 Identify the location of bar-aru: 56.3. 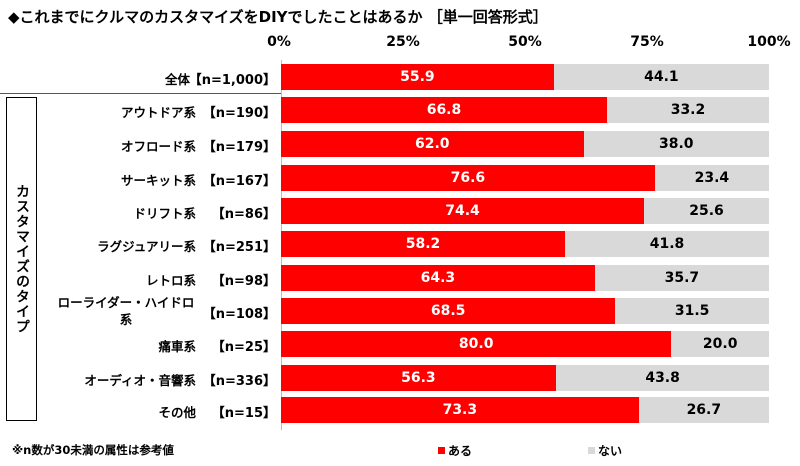
(418, 378).